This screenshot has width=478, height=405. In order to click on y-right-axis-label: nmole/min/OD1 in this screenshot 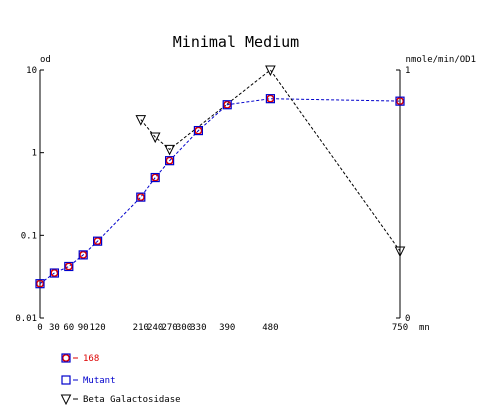, I will do `click(441, 60)`.